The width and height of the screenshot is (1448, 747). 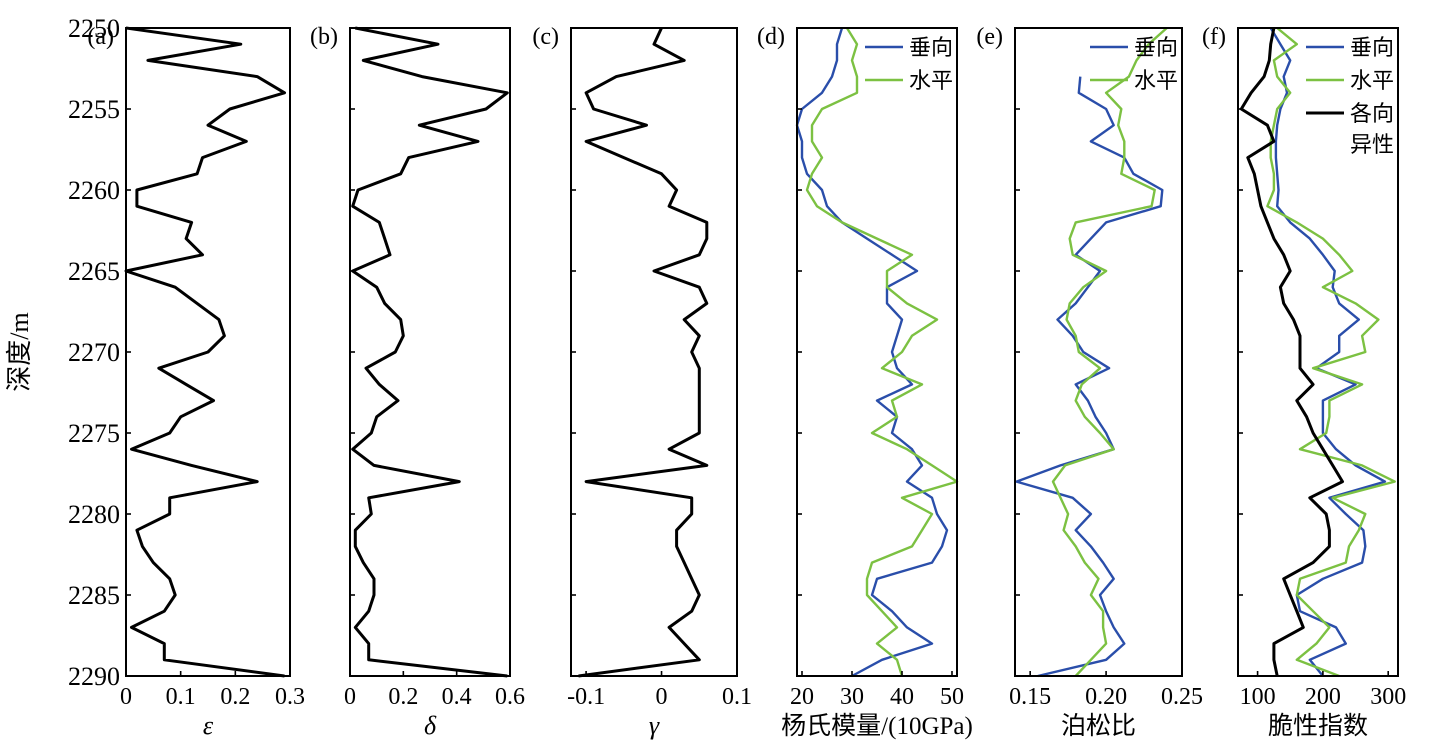 What do you see at coordinates (586, 697) in the screenshot?
I see `x-tick-label: -0.1` at bounding box center [586, 697].